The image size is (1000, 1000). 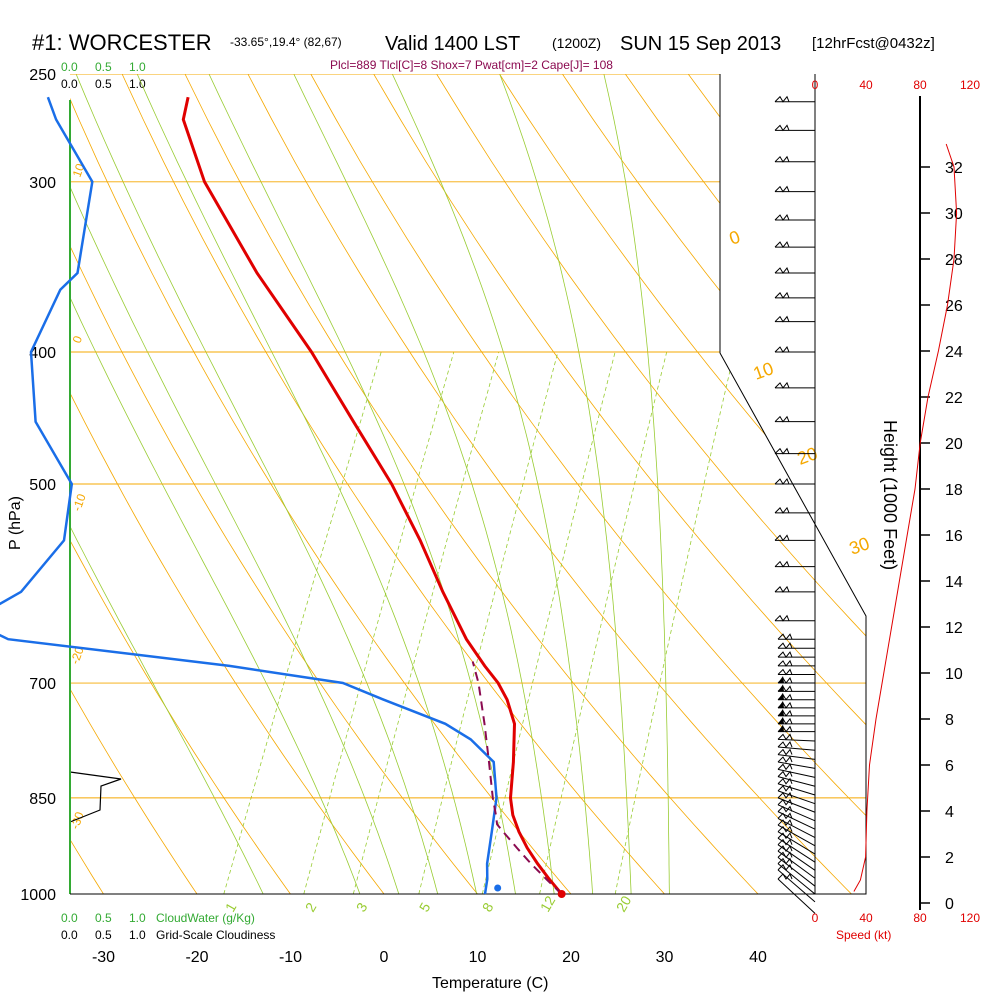 What do you see at coordinates (863, 935) in the screenshot?
I see `speed-axis-title: Speed (kt)` at bounding box center [863, 935].